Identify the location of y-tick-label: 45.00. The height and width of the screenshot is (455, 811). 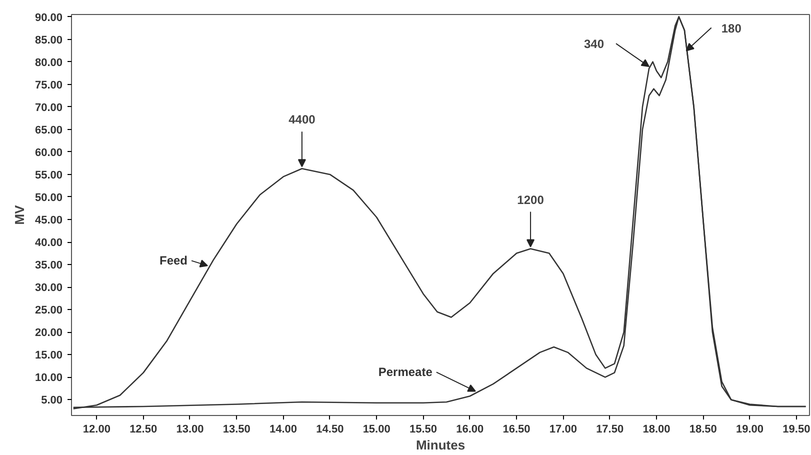
(48, 220).